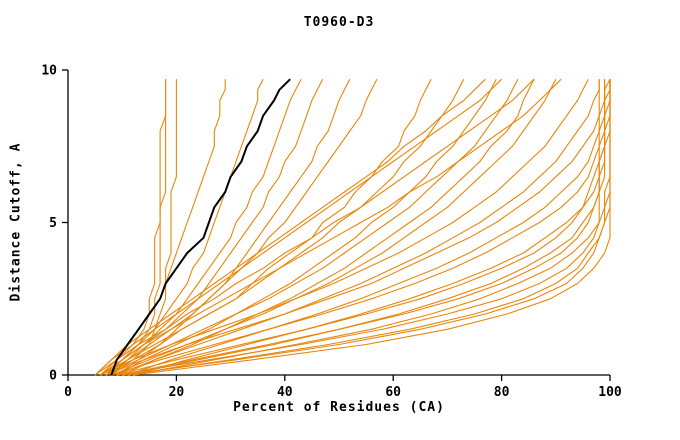  Describe the element at coordinates (177, 392) in the screenshot. I see `x-tick-label: 20` at that location.